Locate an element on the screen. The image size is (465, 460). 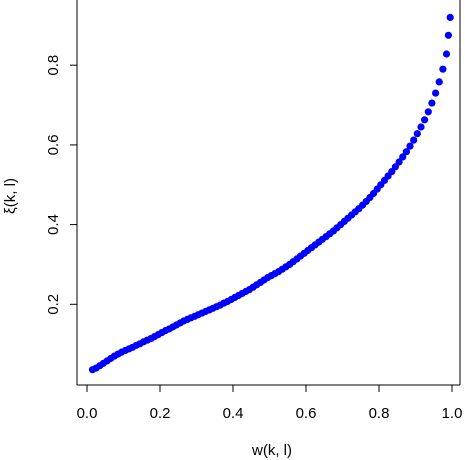
x-tick-label: 1.0 is located at coordinates (452, 413).